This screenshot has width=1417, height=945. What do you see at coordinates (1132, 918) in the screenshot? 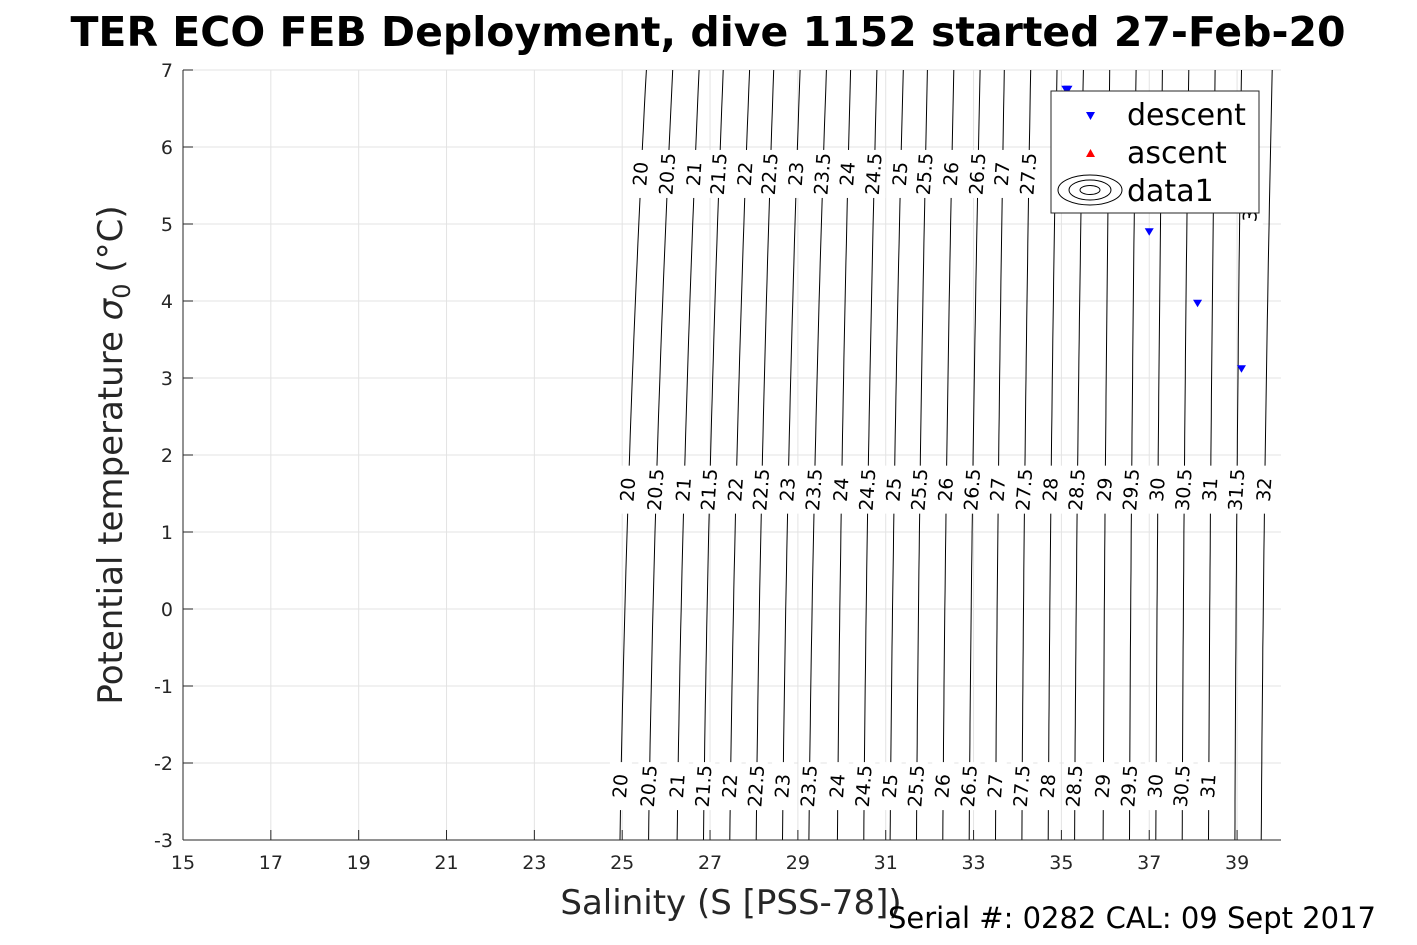
I see `serial-cal-footer: Serial #: 0282 CAL: 09 Sept 2017` at bounding box center [1132, 918].